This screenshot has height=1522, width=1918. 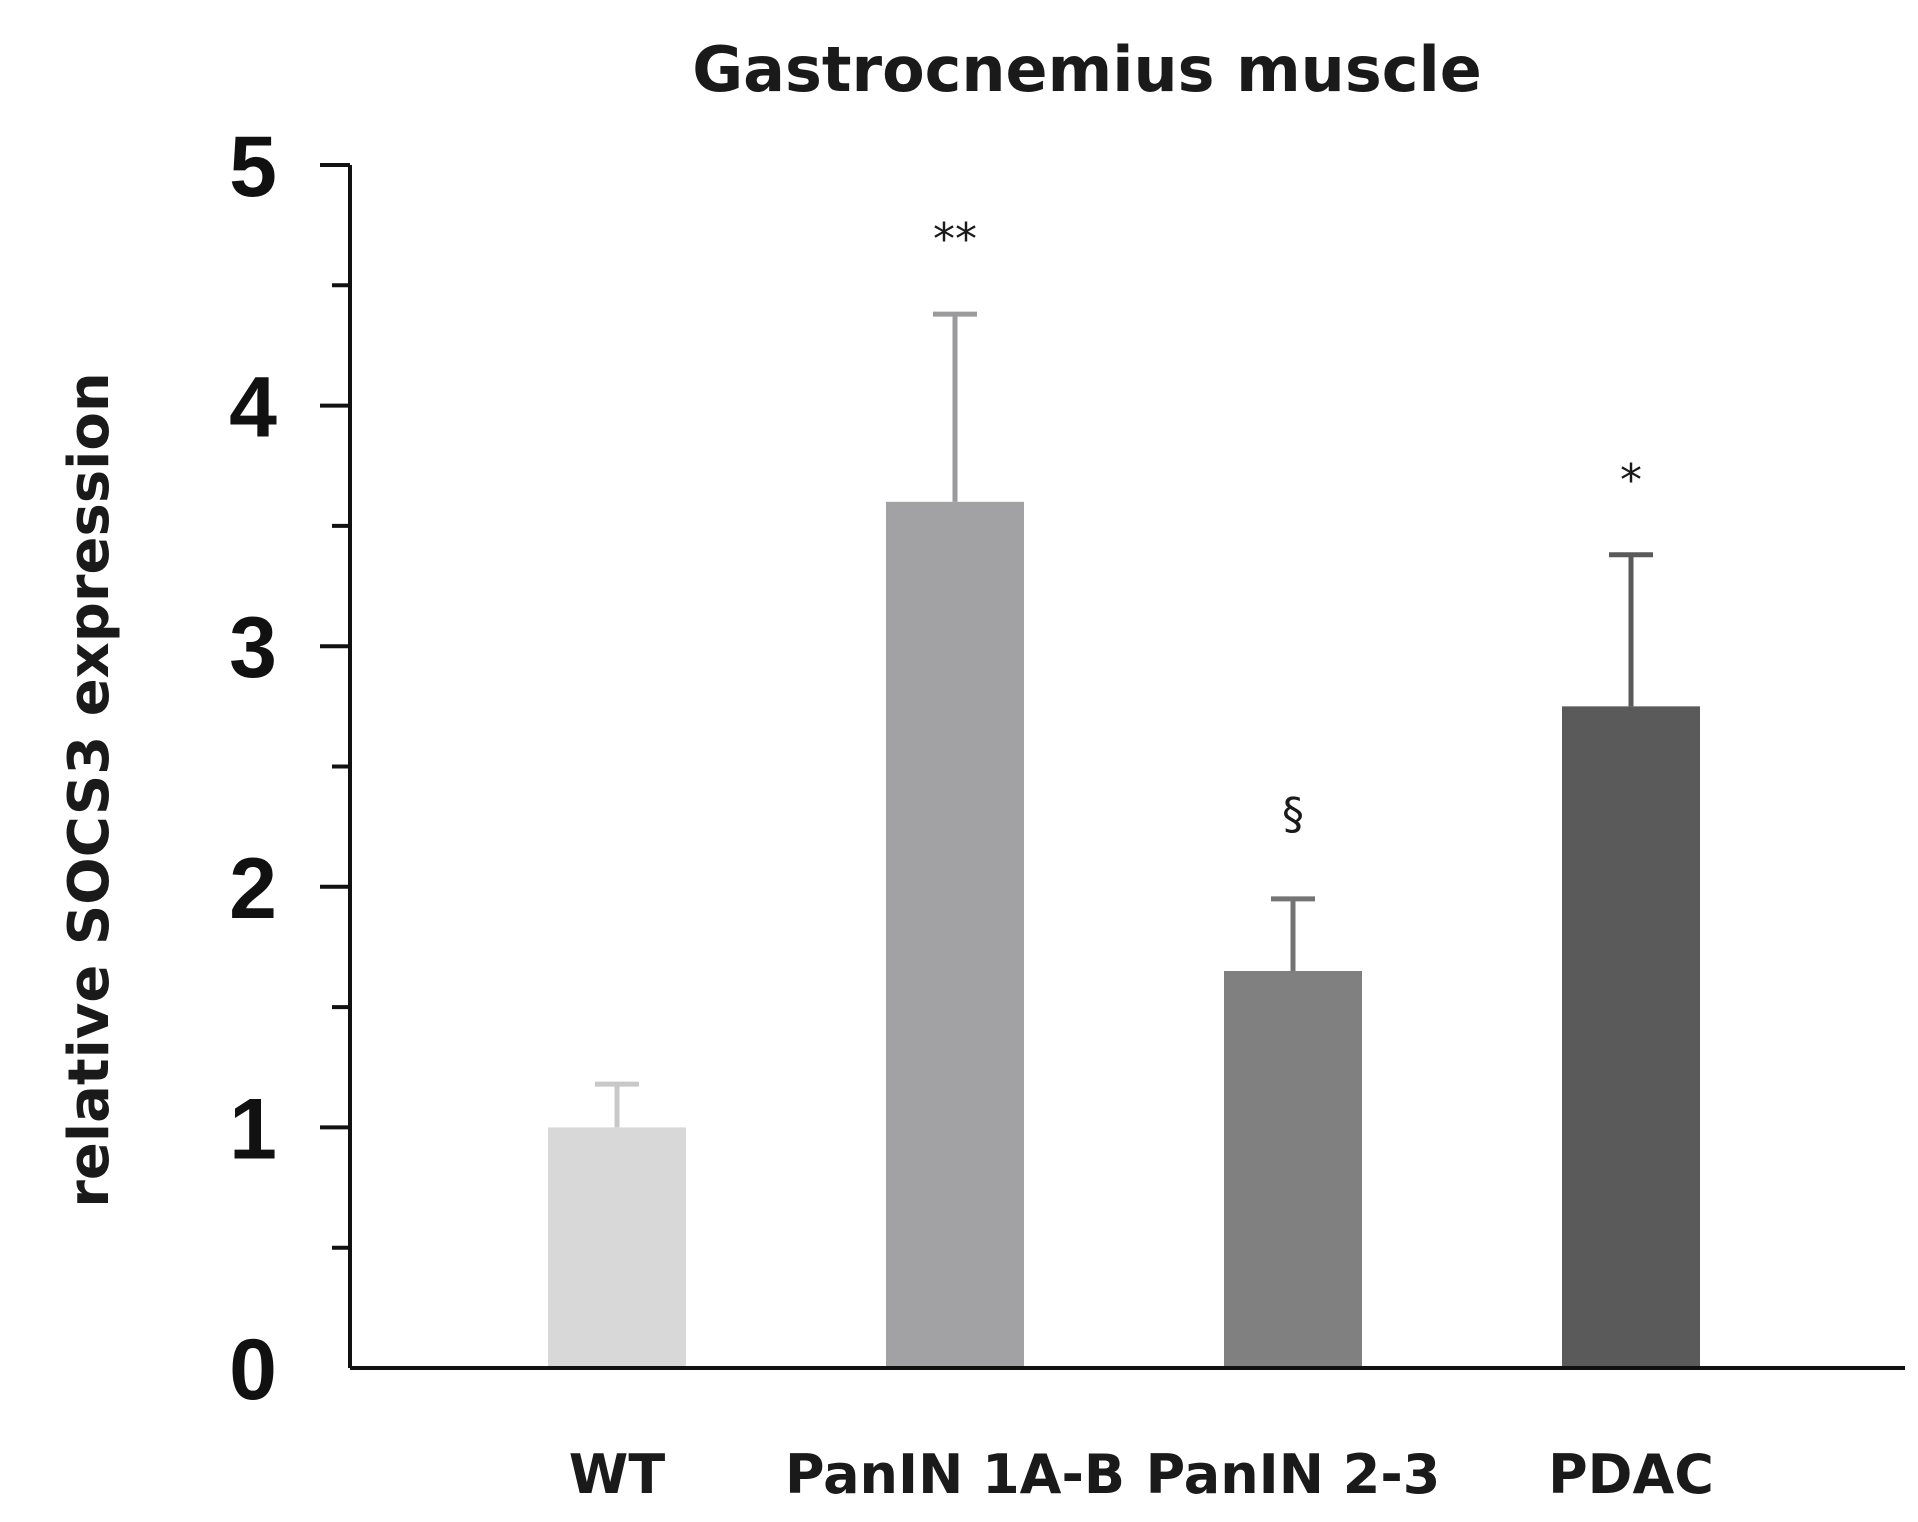 I want to click on y-tick-label: 4, so click(x=253, y=408).